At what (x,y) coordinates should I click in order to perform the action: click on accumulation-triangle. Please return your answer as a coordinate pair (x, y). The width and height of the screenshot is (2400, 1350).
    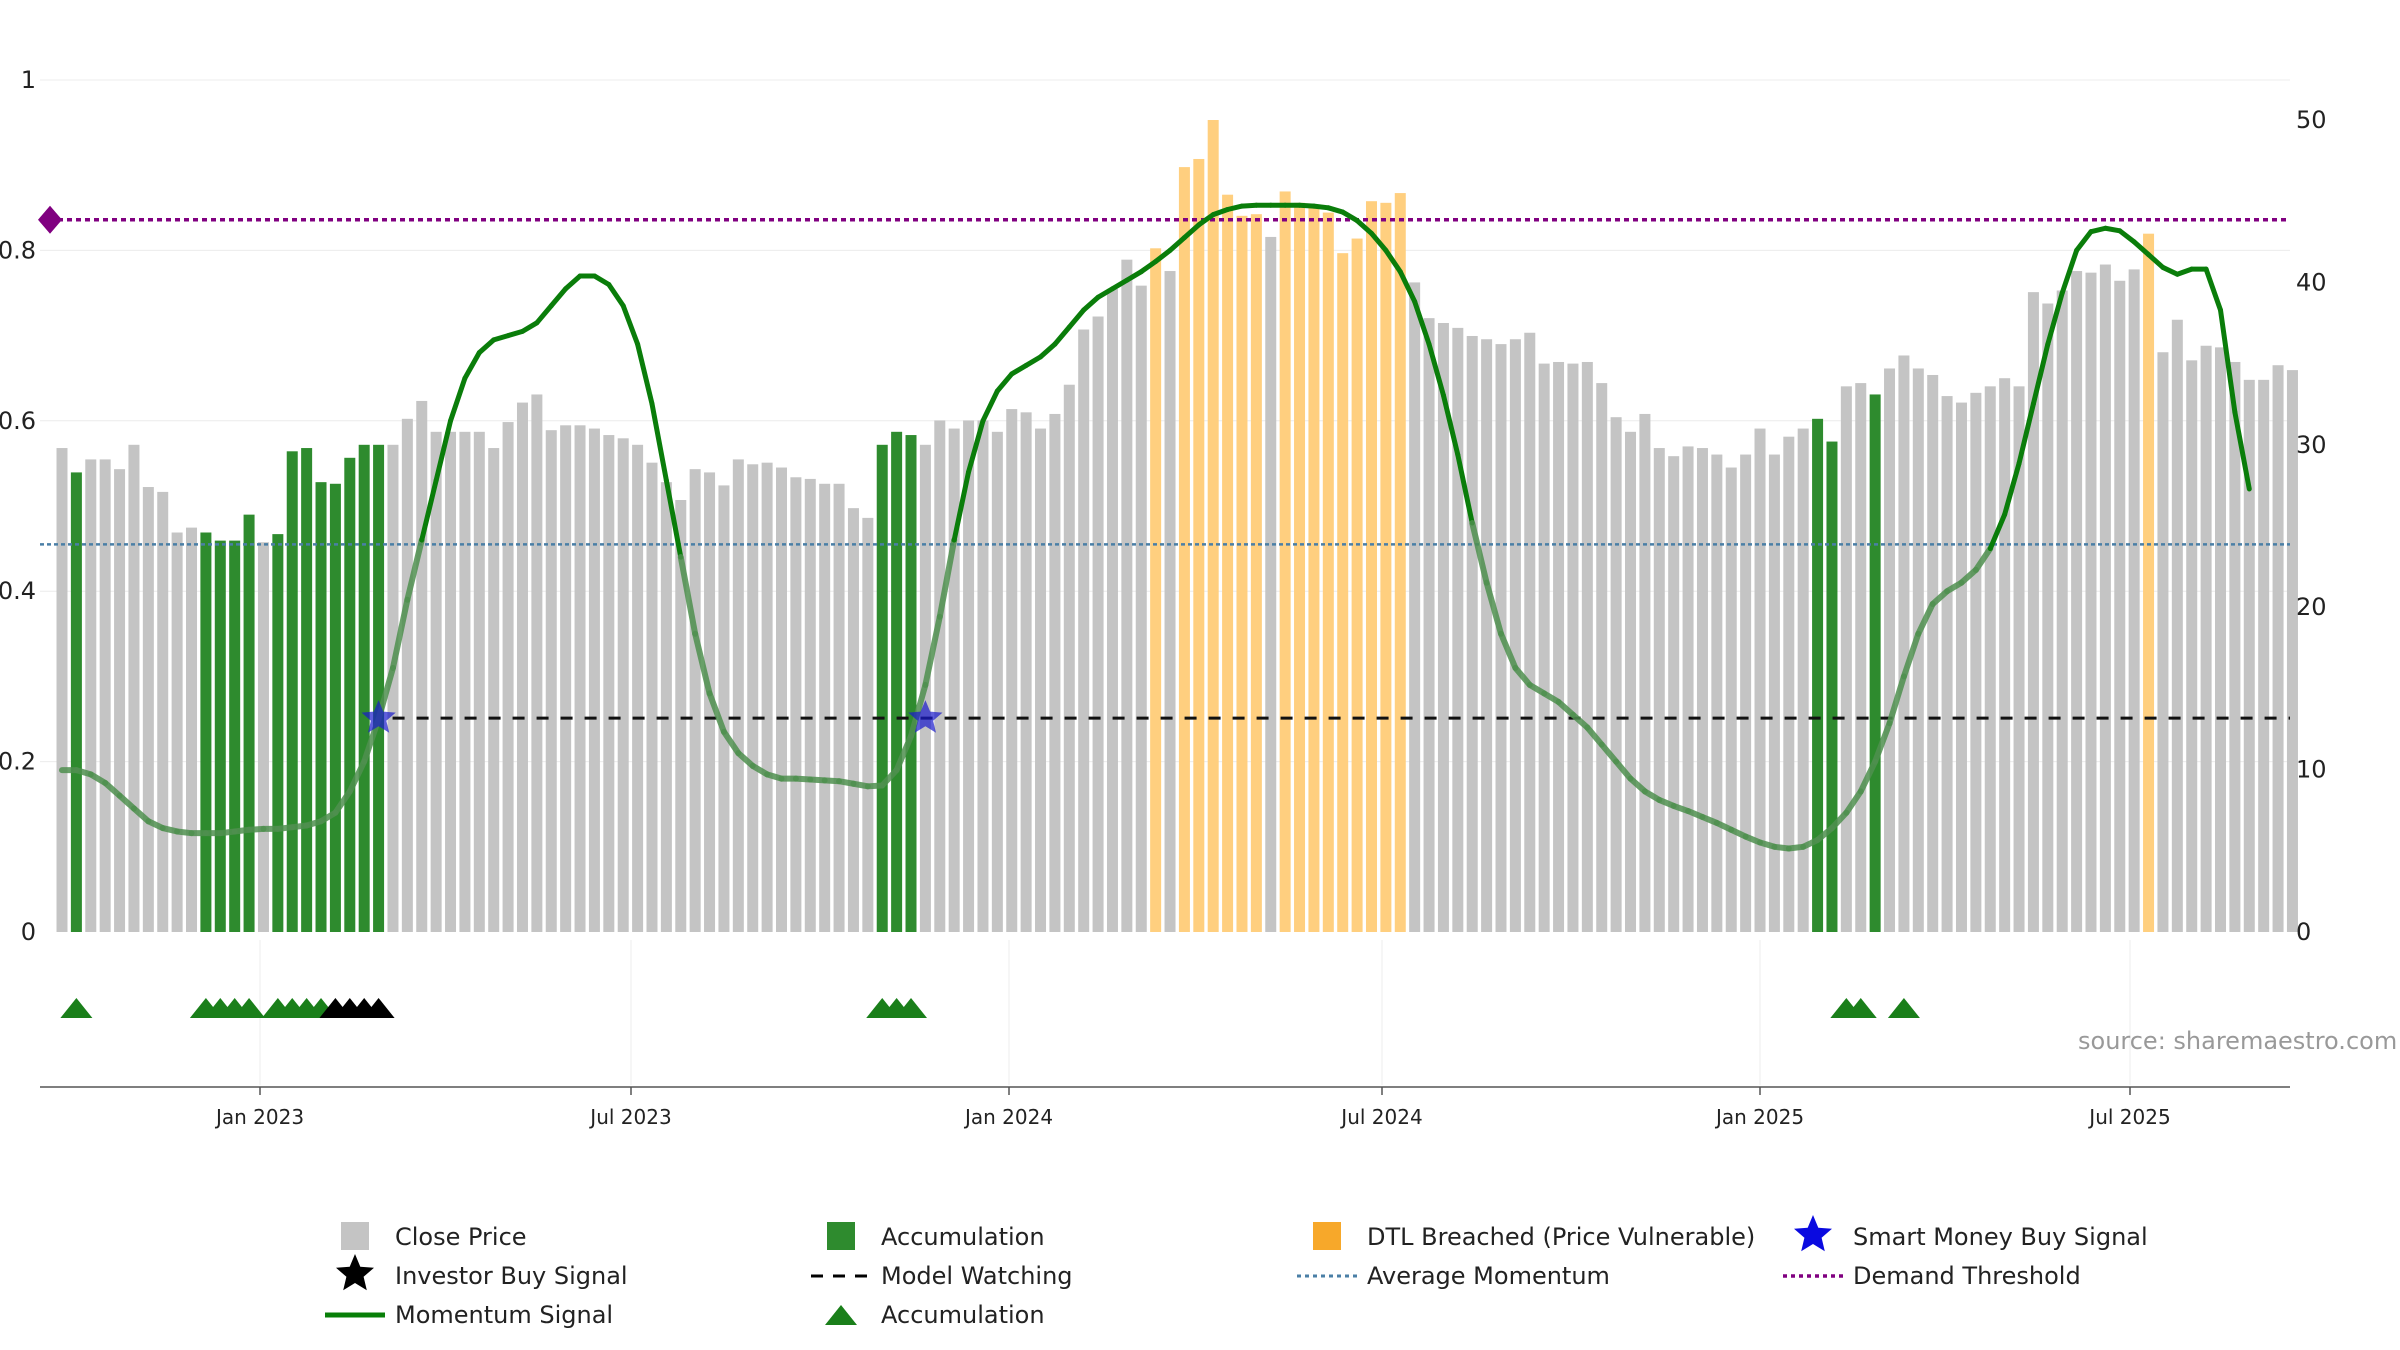
    Looking at the image, I should click on (911, 1008).